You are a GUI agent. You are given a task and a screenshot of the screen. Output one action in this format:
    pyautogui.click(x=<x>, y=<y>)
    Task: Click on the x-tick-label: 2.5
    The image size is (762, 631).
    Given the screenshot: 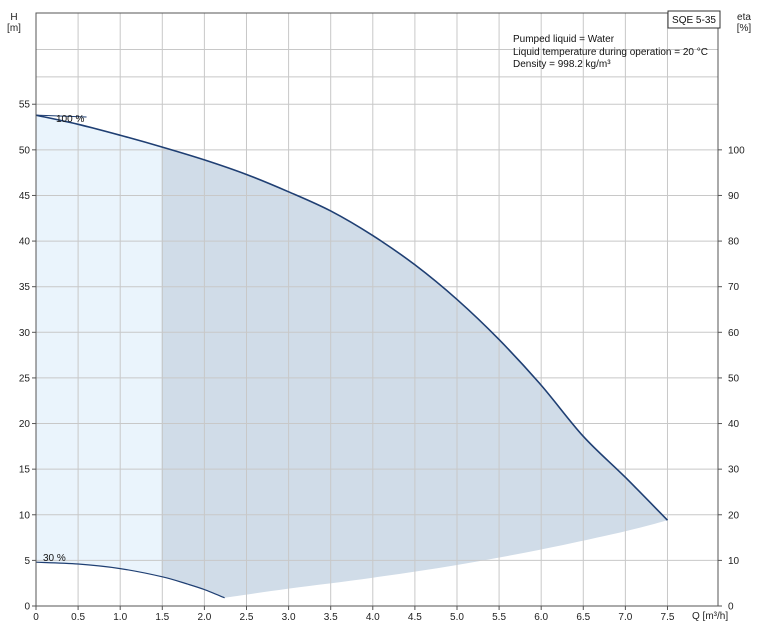 What is the action you would take?
    pyautogui.click(x=247, y=617)
    